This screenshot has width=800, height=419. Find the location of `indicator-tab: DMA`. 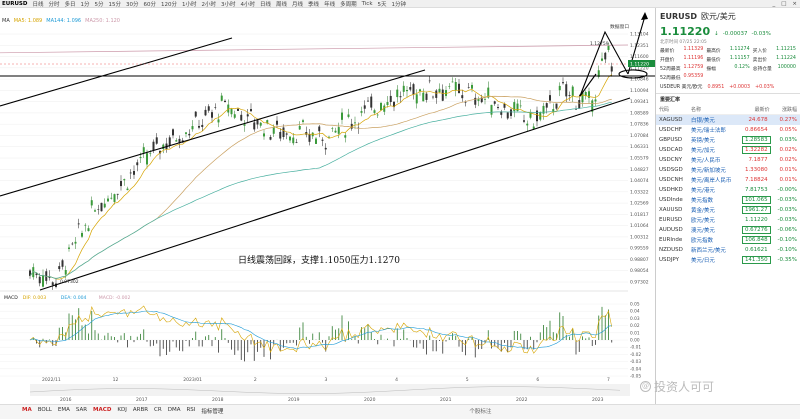

indicator-tab: DMA is located at coordinates (174, 410).